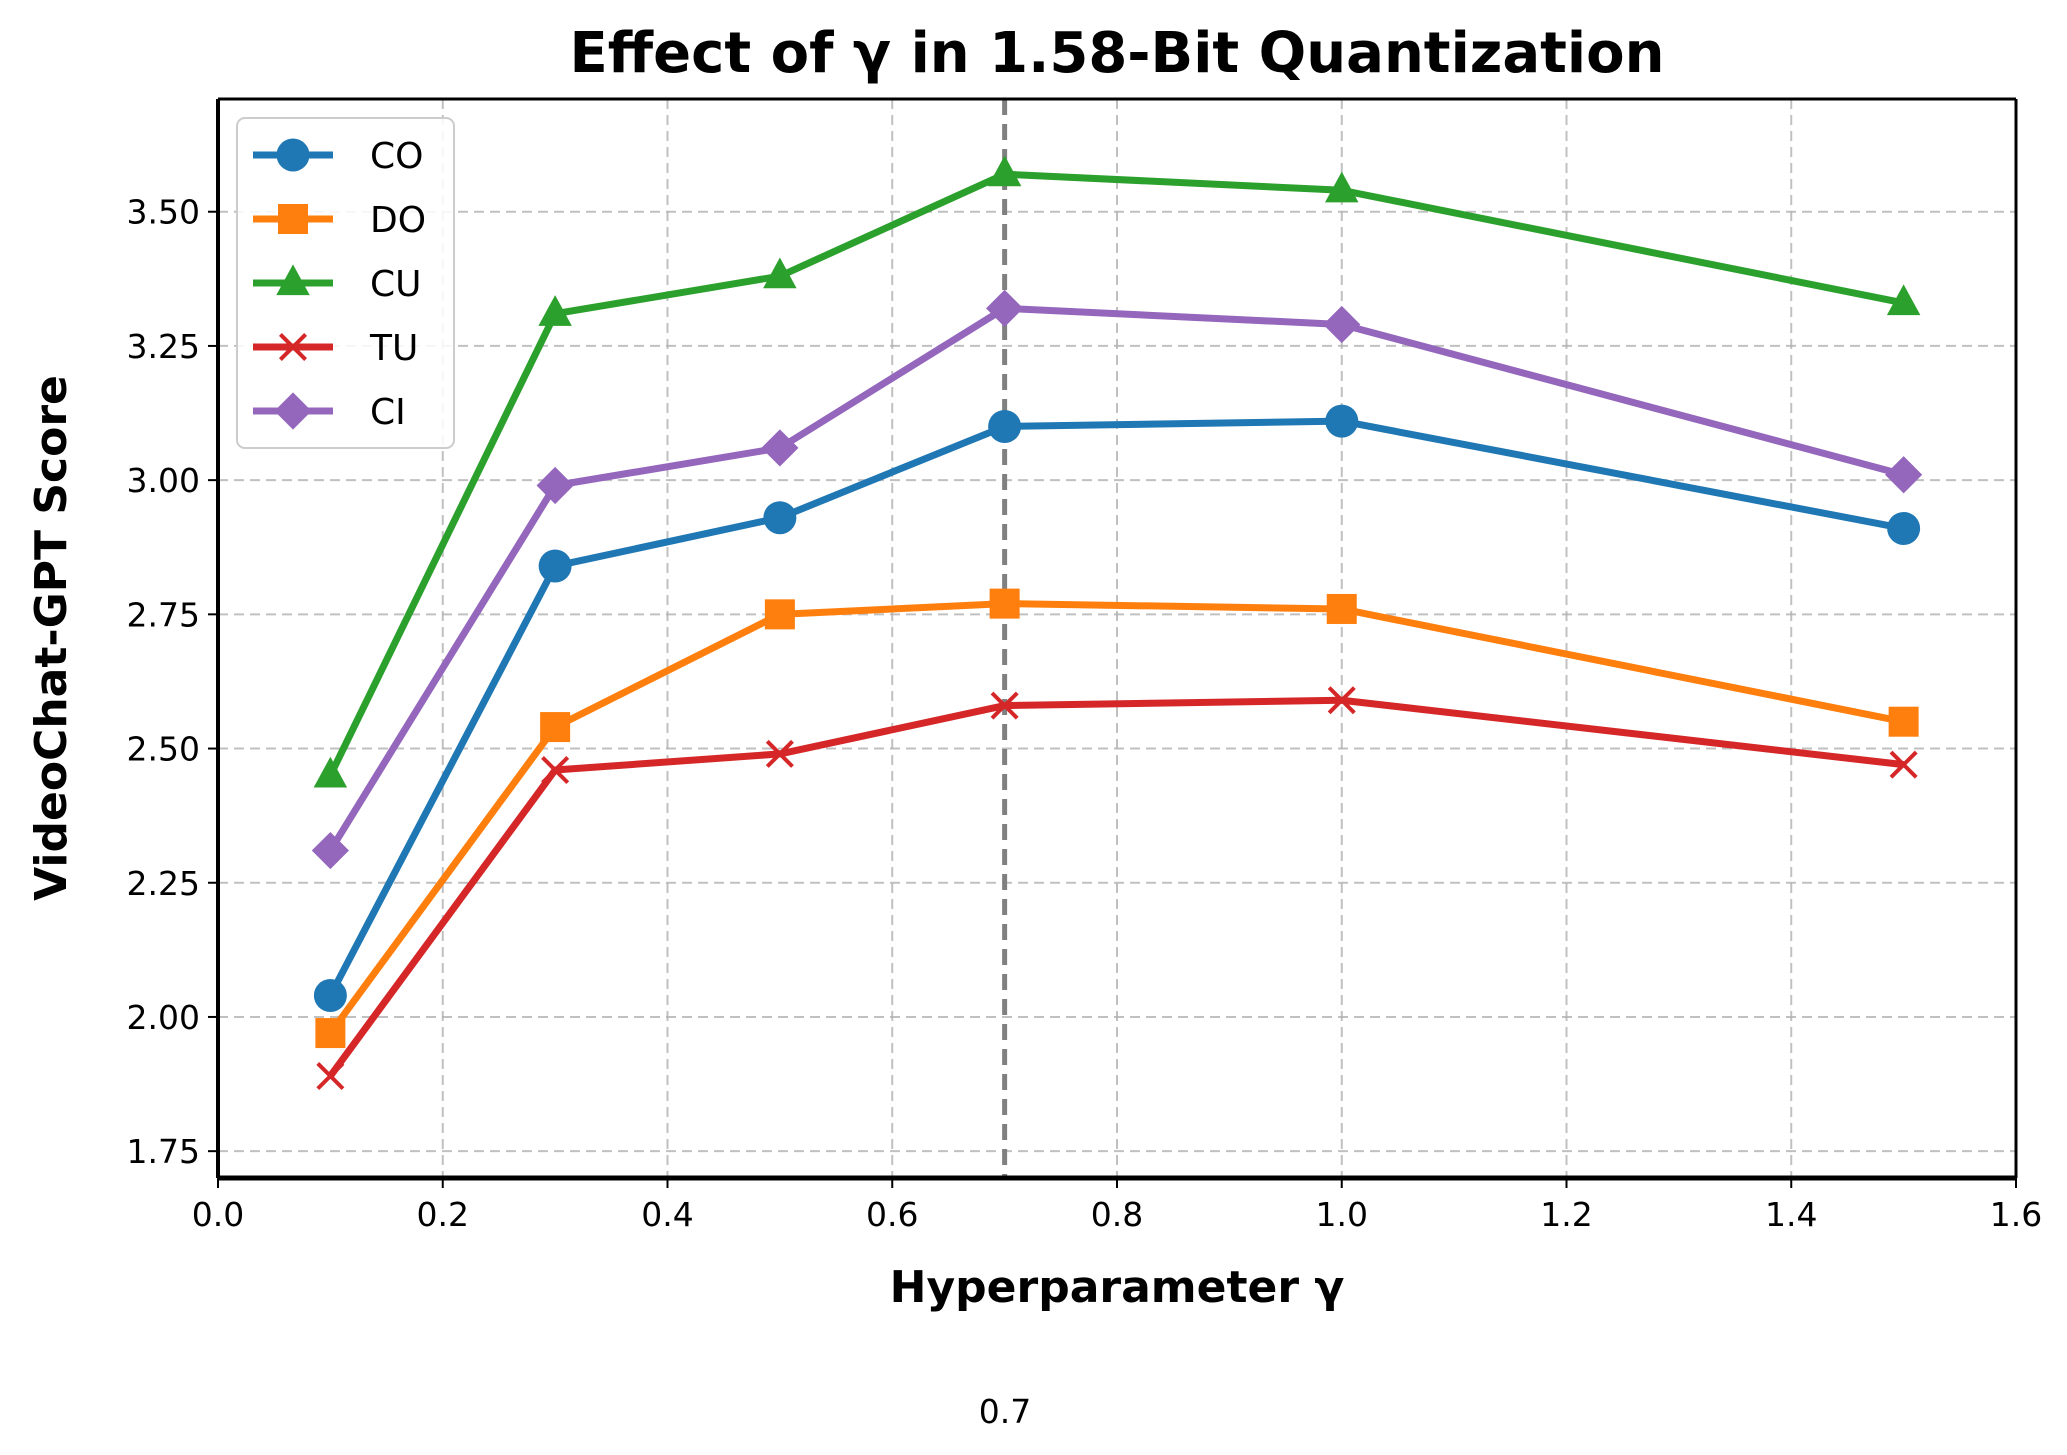 The width and height of the screenshot is (2067, 1455). Describe the element at coordinates (163, 614) in the screenshot. I see `y-tick-label: 2.75` at that location.